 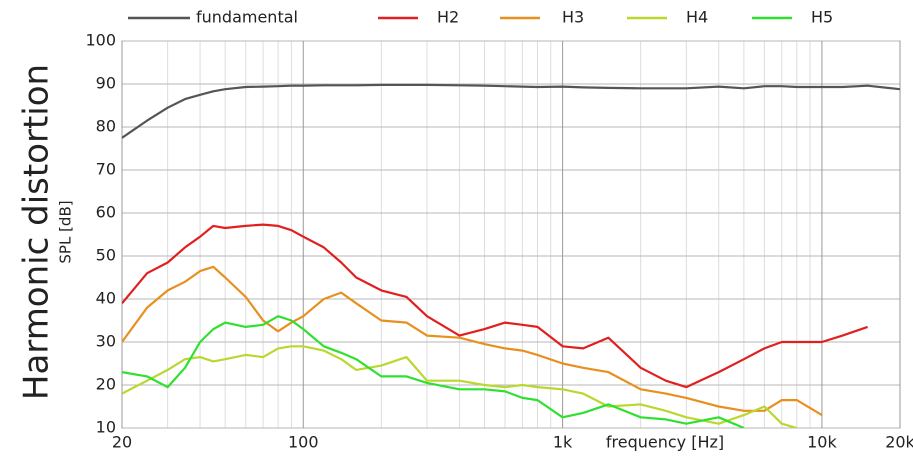 I want to click on y-tick-label: 70, so click(x=106, y=169).